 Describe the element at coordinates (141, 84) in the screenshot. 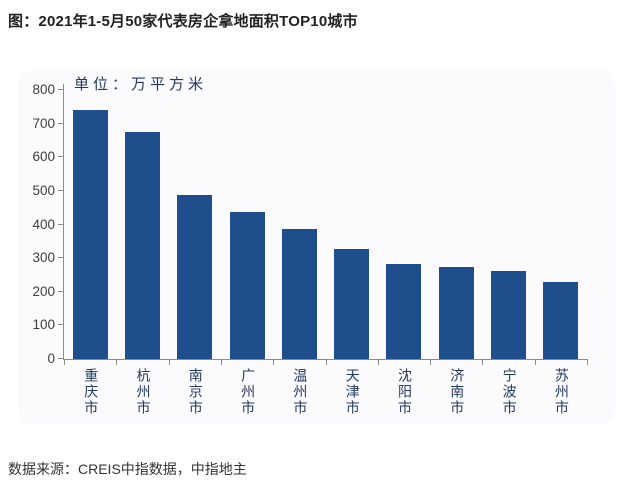

I see `unit-label: 单位：万平方米` at that location.